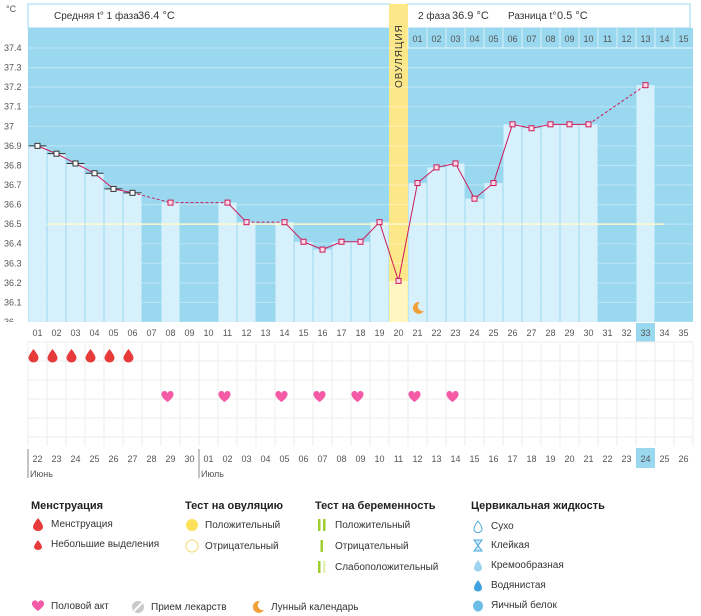 The height and width of the screenshot is (616, 701). Describe the element at coordinates (52, 356) in the screenshot. I see `menstruation-drop-icon` at that location.